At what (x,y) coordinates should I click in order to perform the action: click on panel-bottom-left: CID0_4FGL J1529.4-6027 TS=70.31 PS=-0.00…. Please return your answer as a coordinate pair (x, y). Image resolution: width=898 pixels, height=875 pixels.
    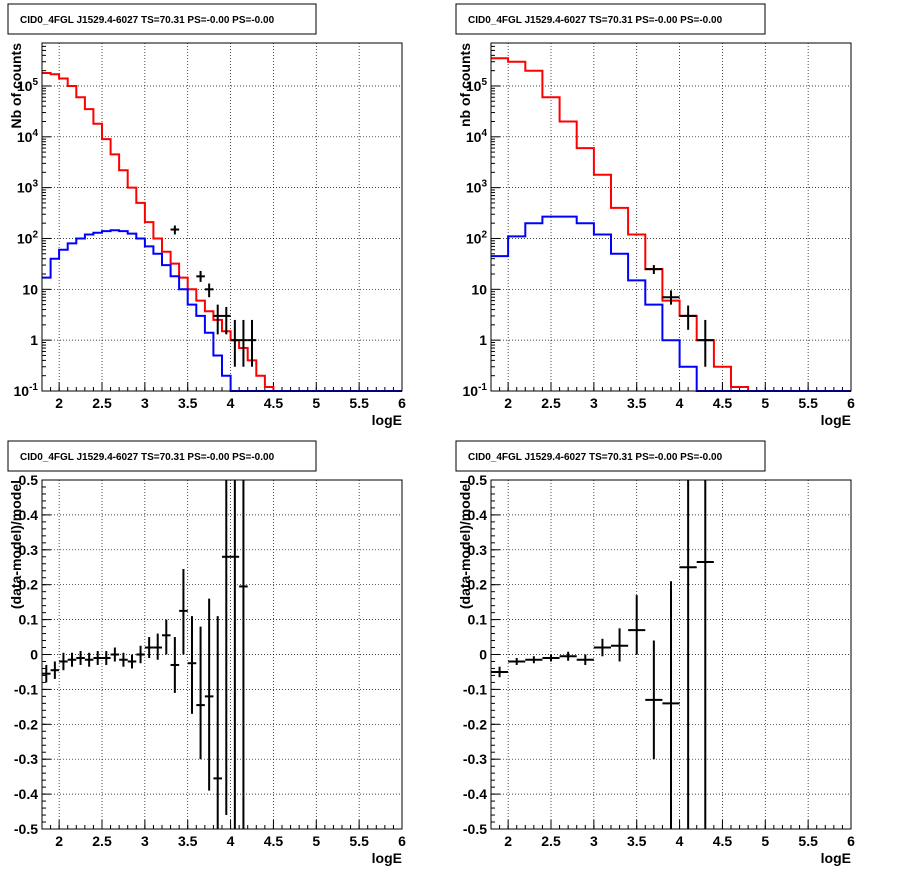
    Looking at the image, I should click on (162, 456).